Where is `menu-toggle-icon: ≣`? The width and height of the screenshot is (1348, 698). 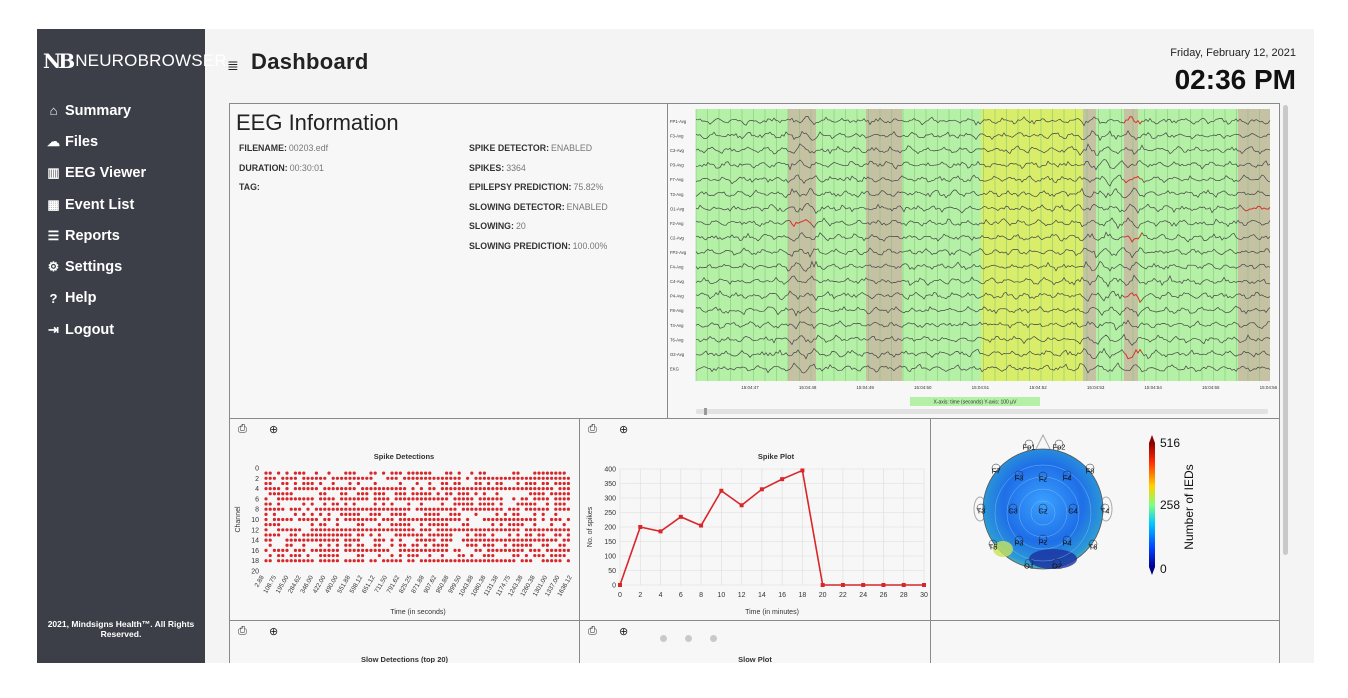 menu-toggle-icon: ≣ is located at coordinates (233, 65).